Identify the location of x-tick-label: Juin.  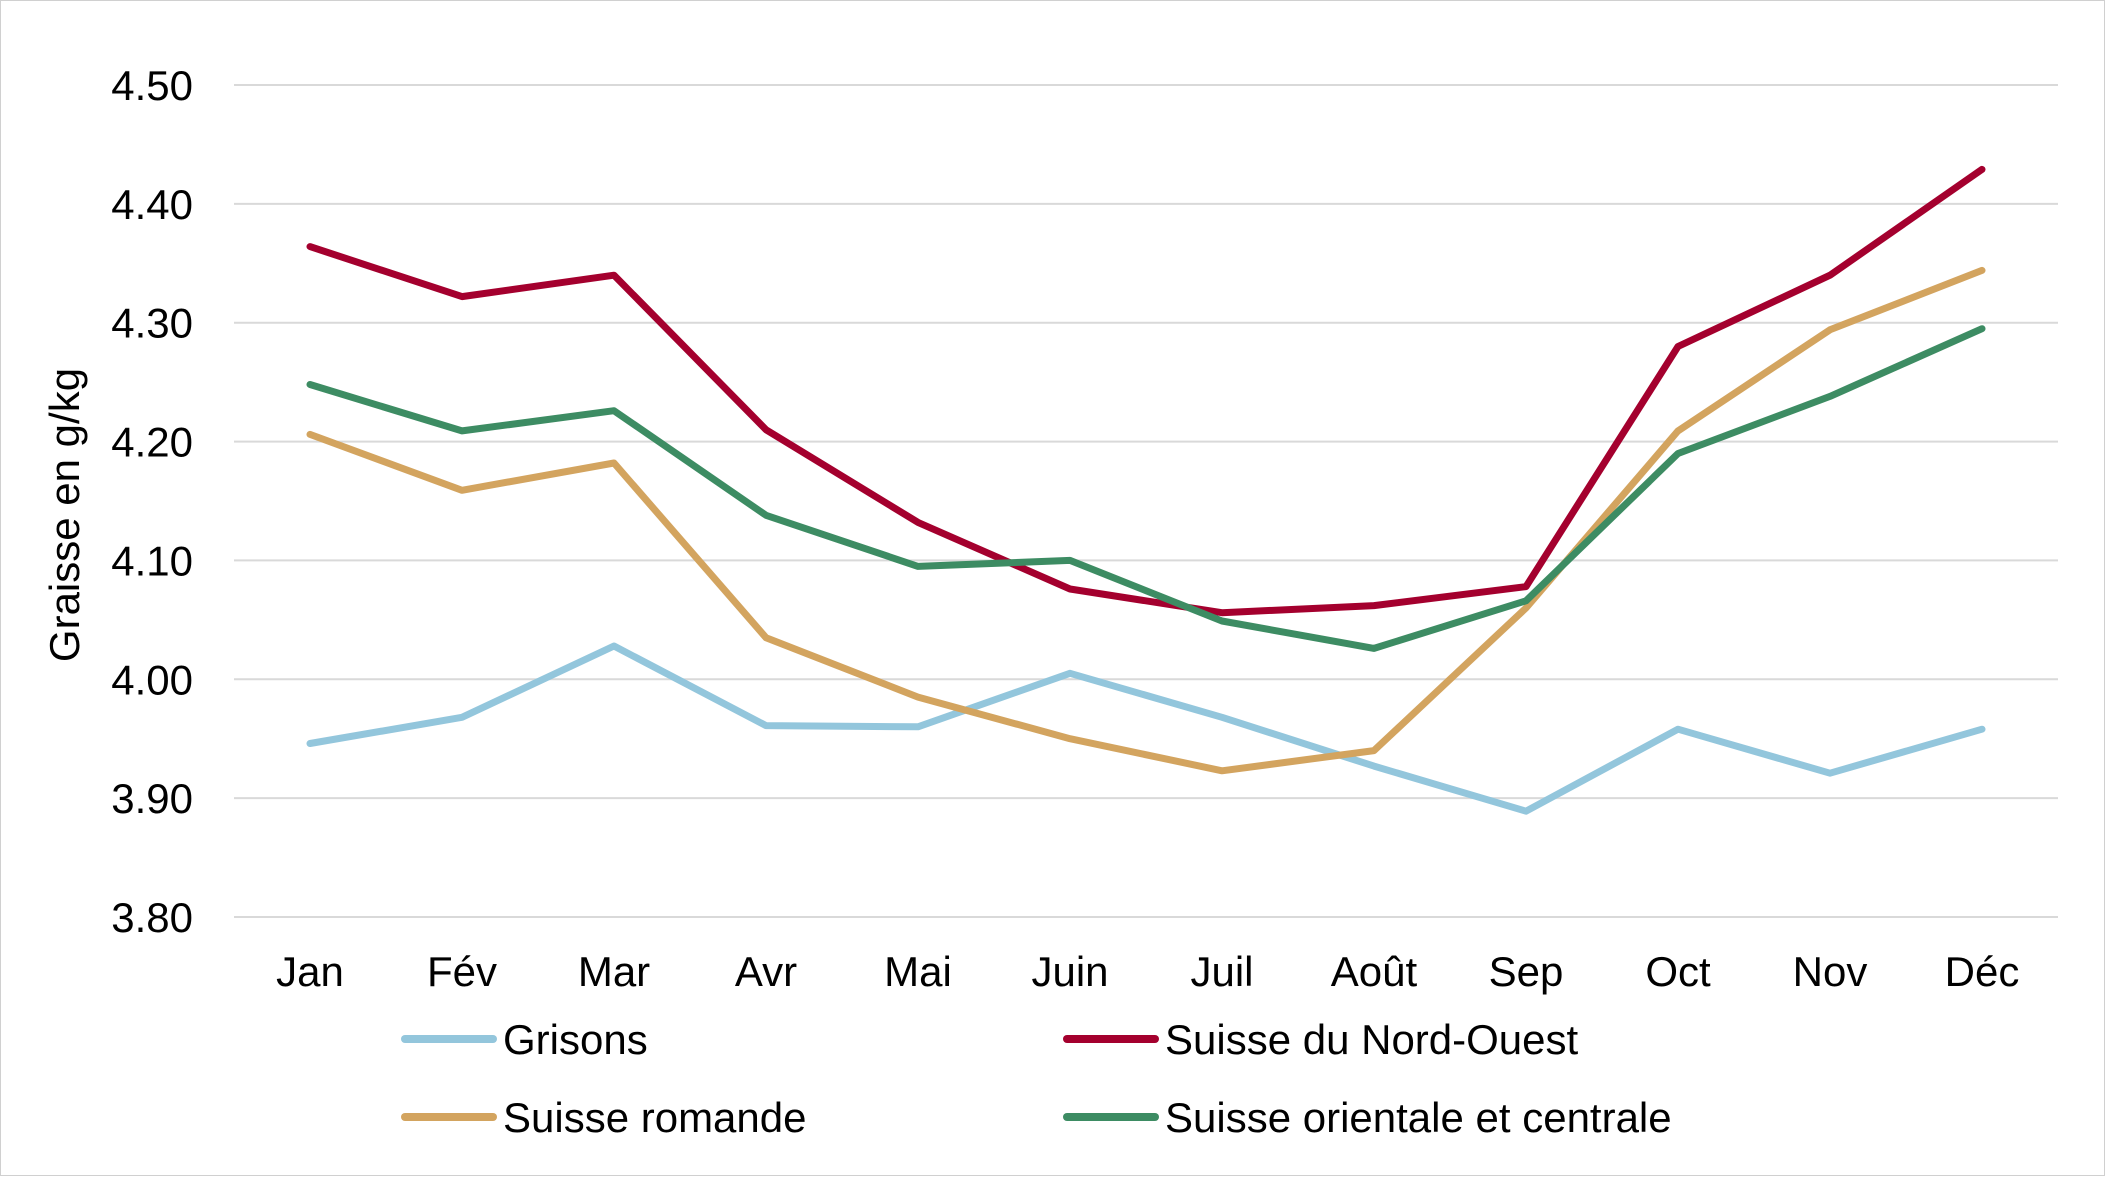
(1069, 971).